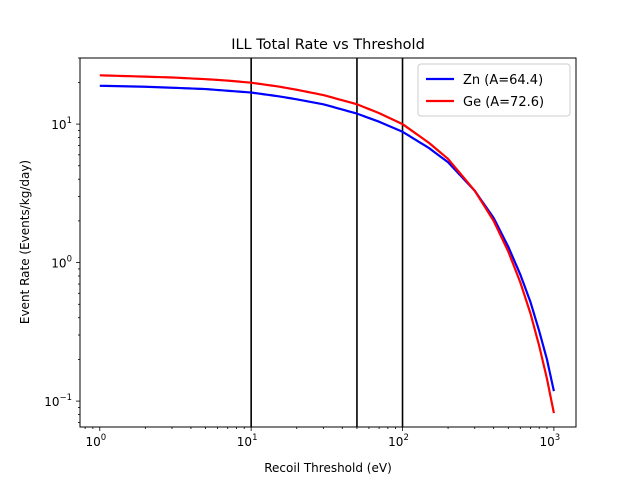 This screenshot has height=480, width=640. Describe the element at coordinates (69, 260) in the screenshot. I see `y-tick-exp: 0` at that location.